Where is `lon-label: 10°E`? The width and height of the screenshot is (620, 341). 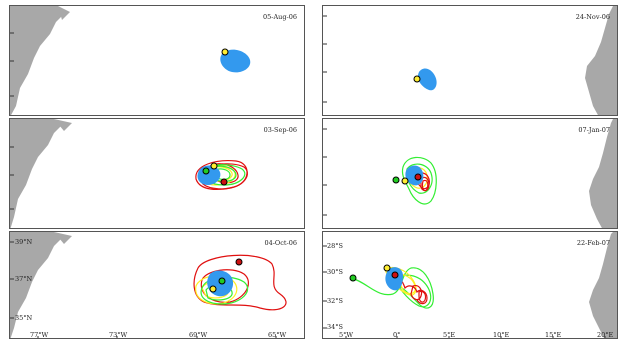 lon-label: 10°E is located at coordinates (501, 335).